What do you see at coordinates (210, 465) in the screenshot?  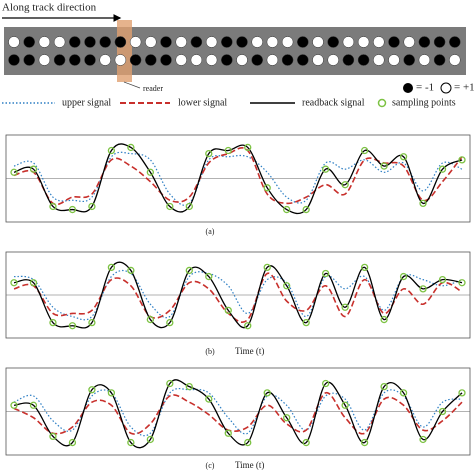 I see `panel-caption: (c)` at bounding box center [210, 465].